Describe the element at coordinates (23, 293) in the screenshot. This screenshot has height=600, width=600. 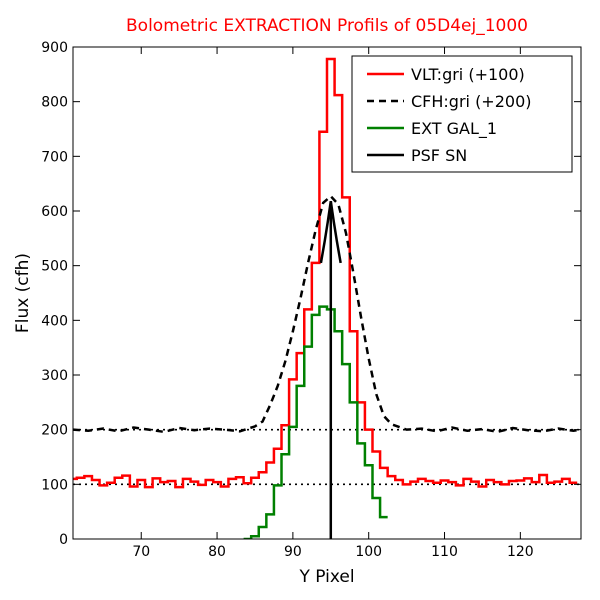
I see `y-axis-label: Flux (cfh)` at that location.